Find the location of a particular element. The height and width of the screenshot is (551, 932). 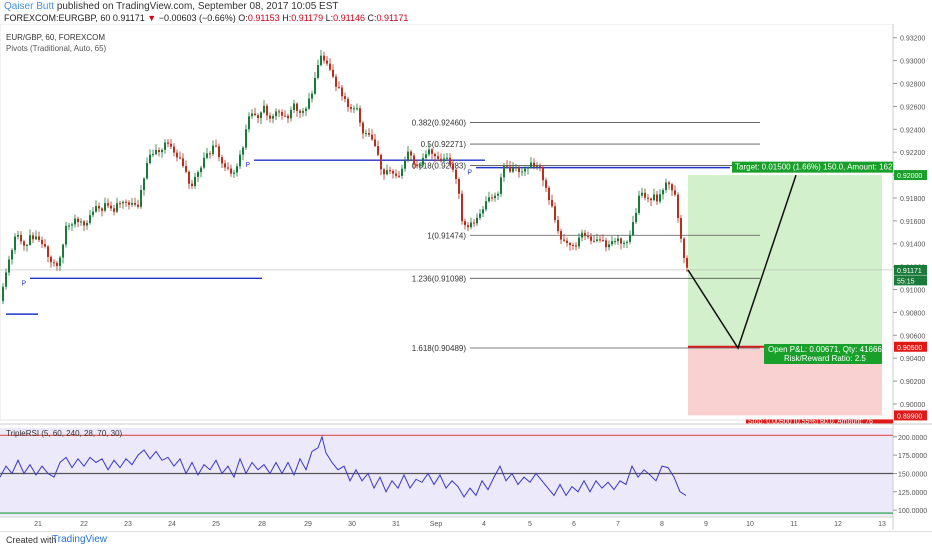

rsi-axis-label: 150.0000 is located at coordinates (912, 474).